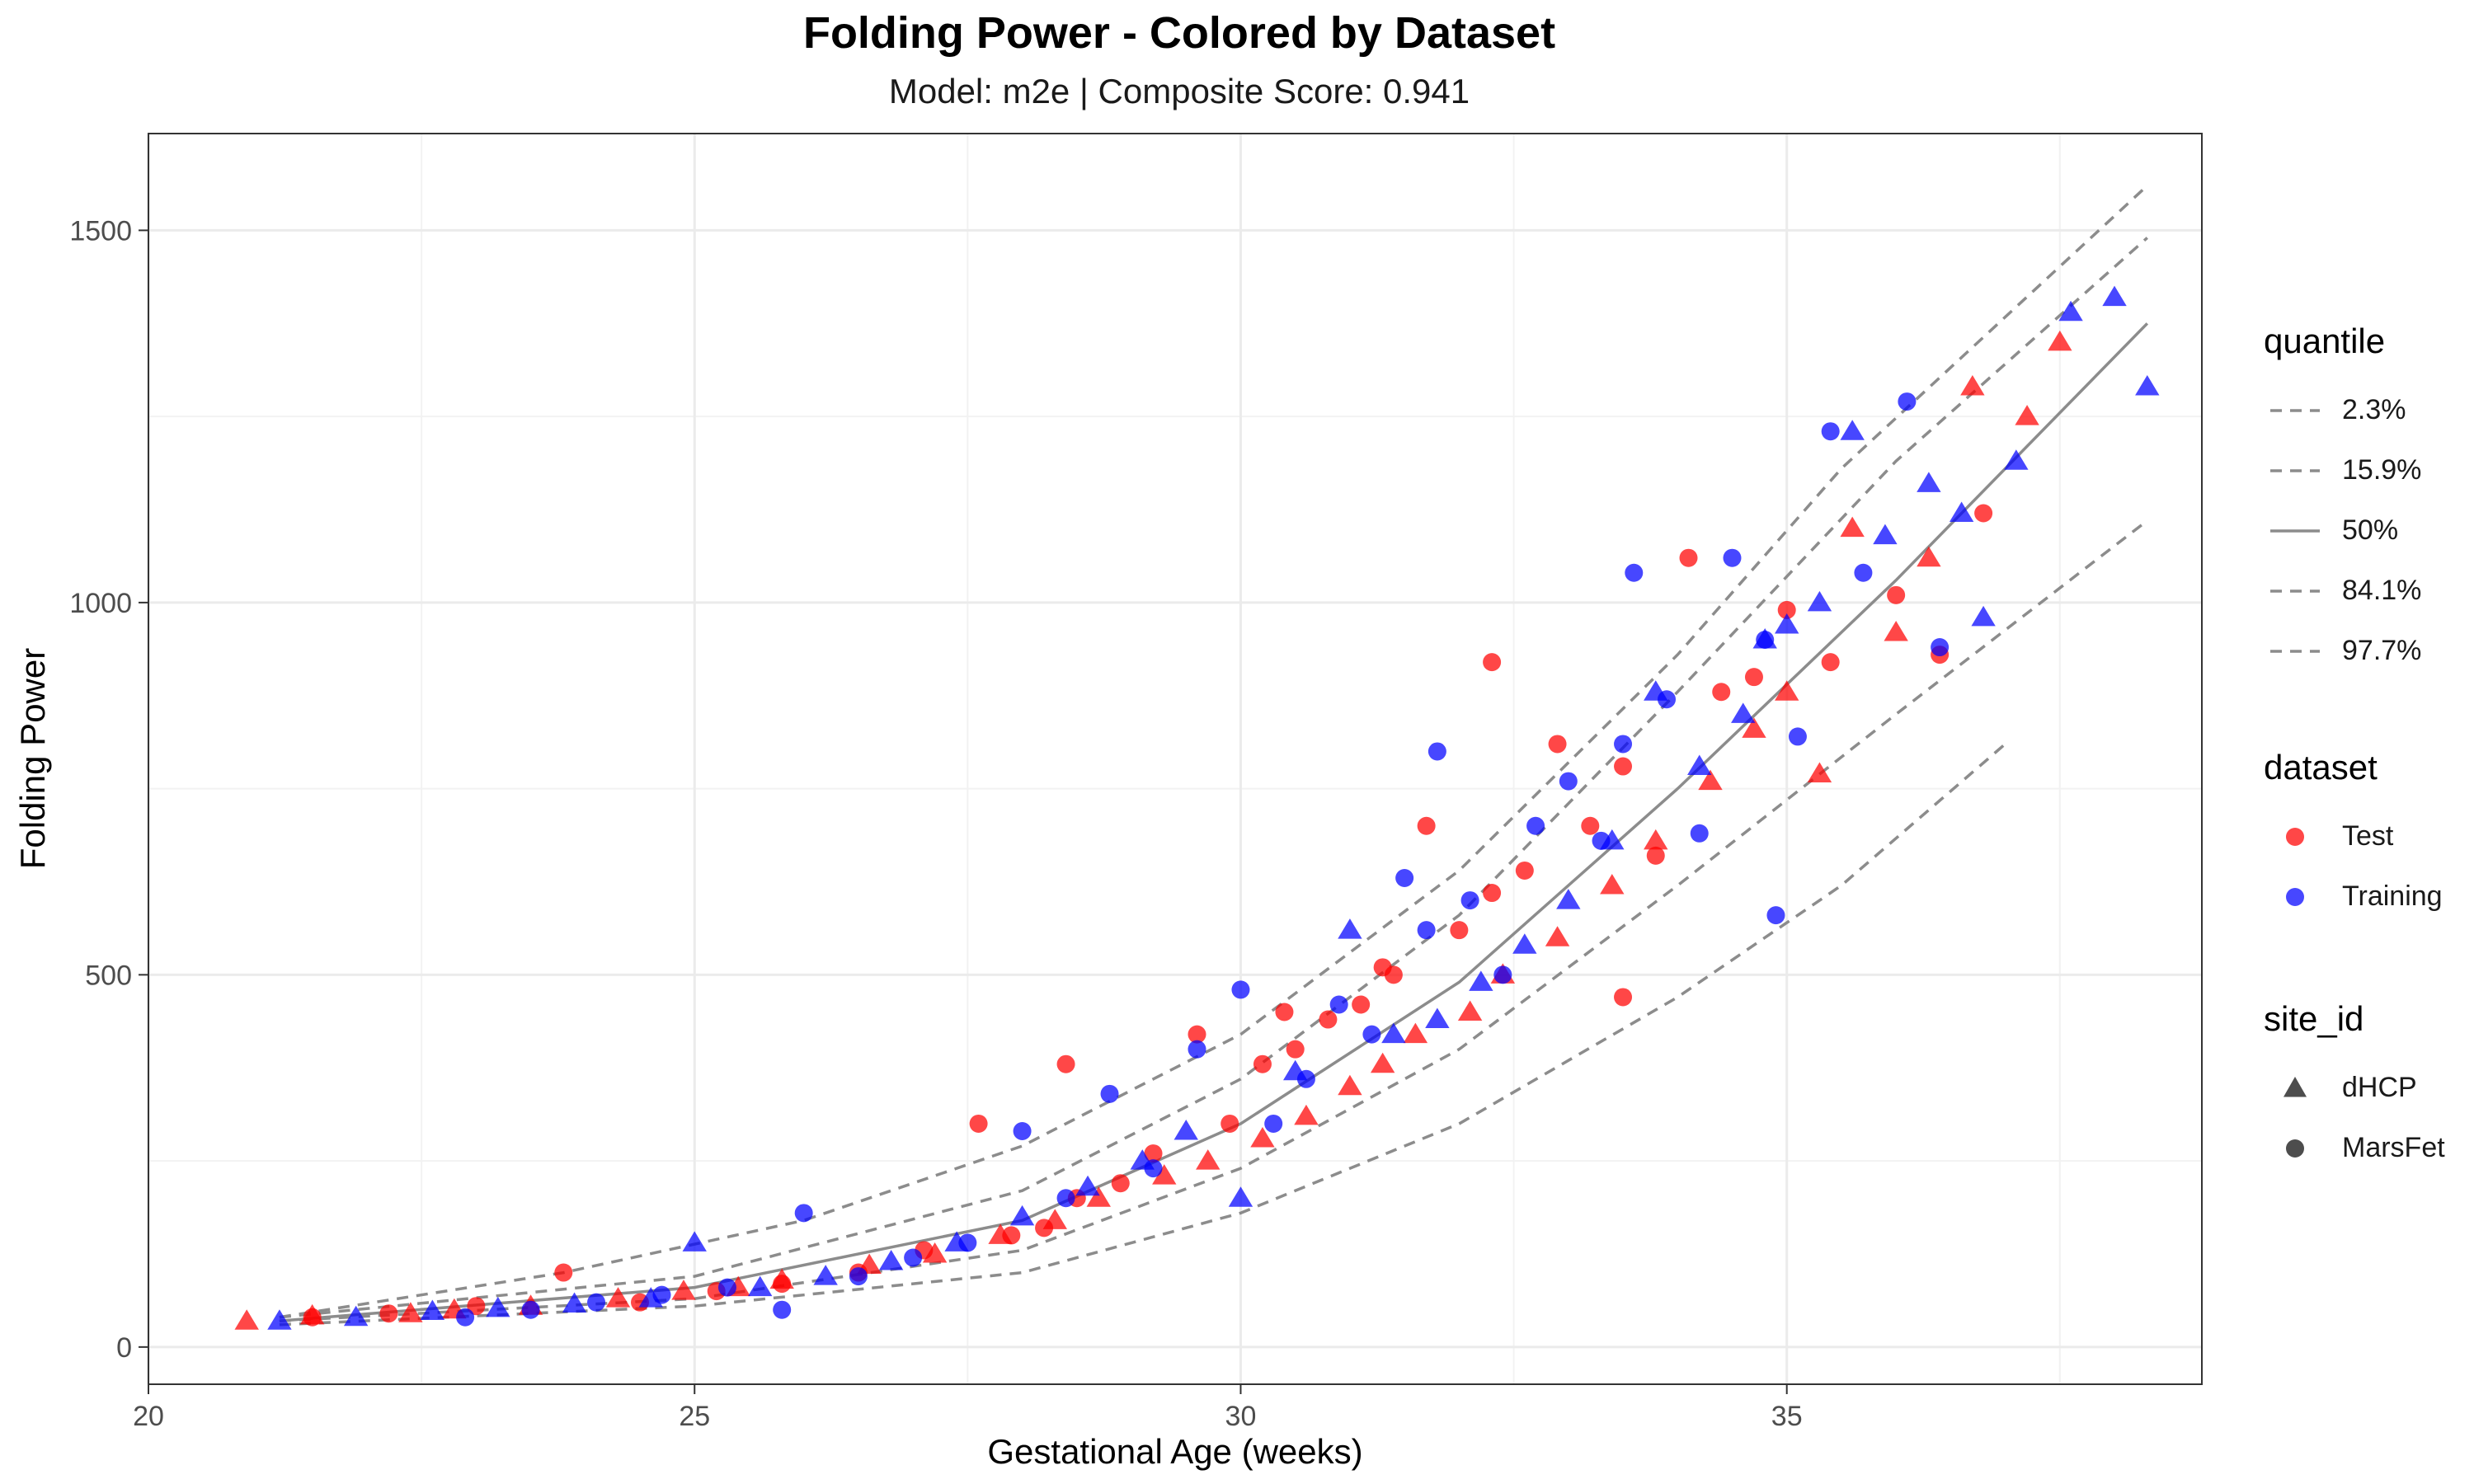  Describe the element at coordinates (100, 603) in the screenshot. I see `y-tick-label: 1000` at that location.